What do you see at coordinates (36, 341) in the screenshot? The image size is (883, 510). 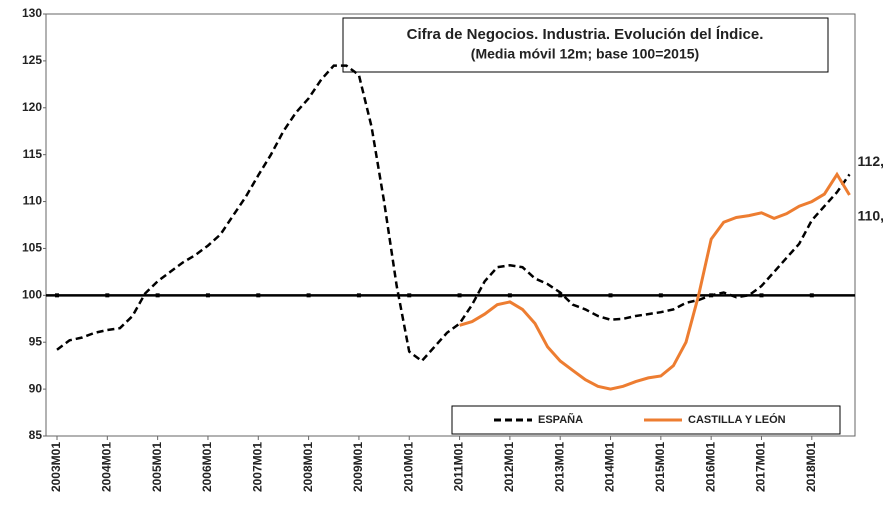 I see `y-tick-label: 95` at bounding box center [36, 341].